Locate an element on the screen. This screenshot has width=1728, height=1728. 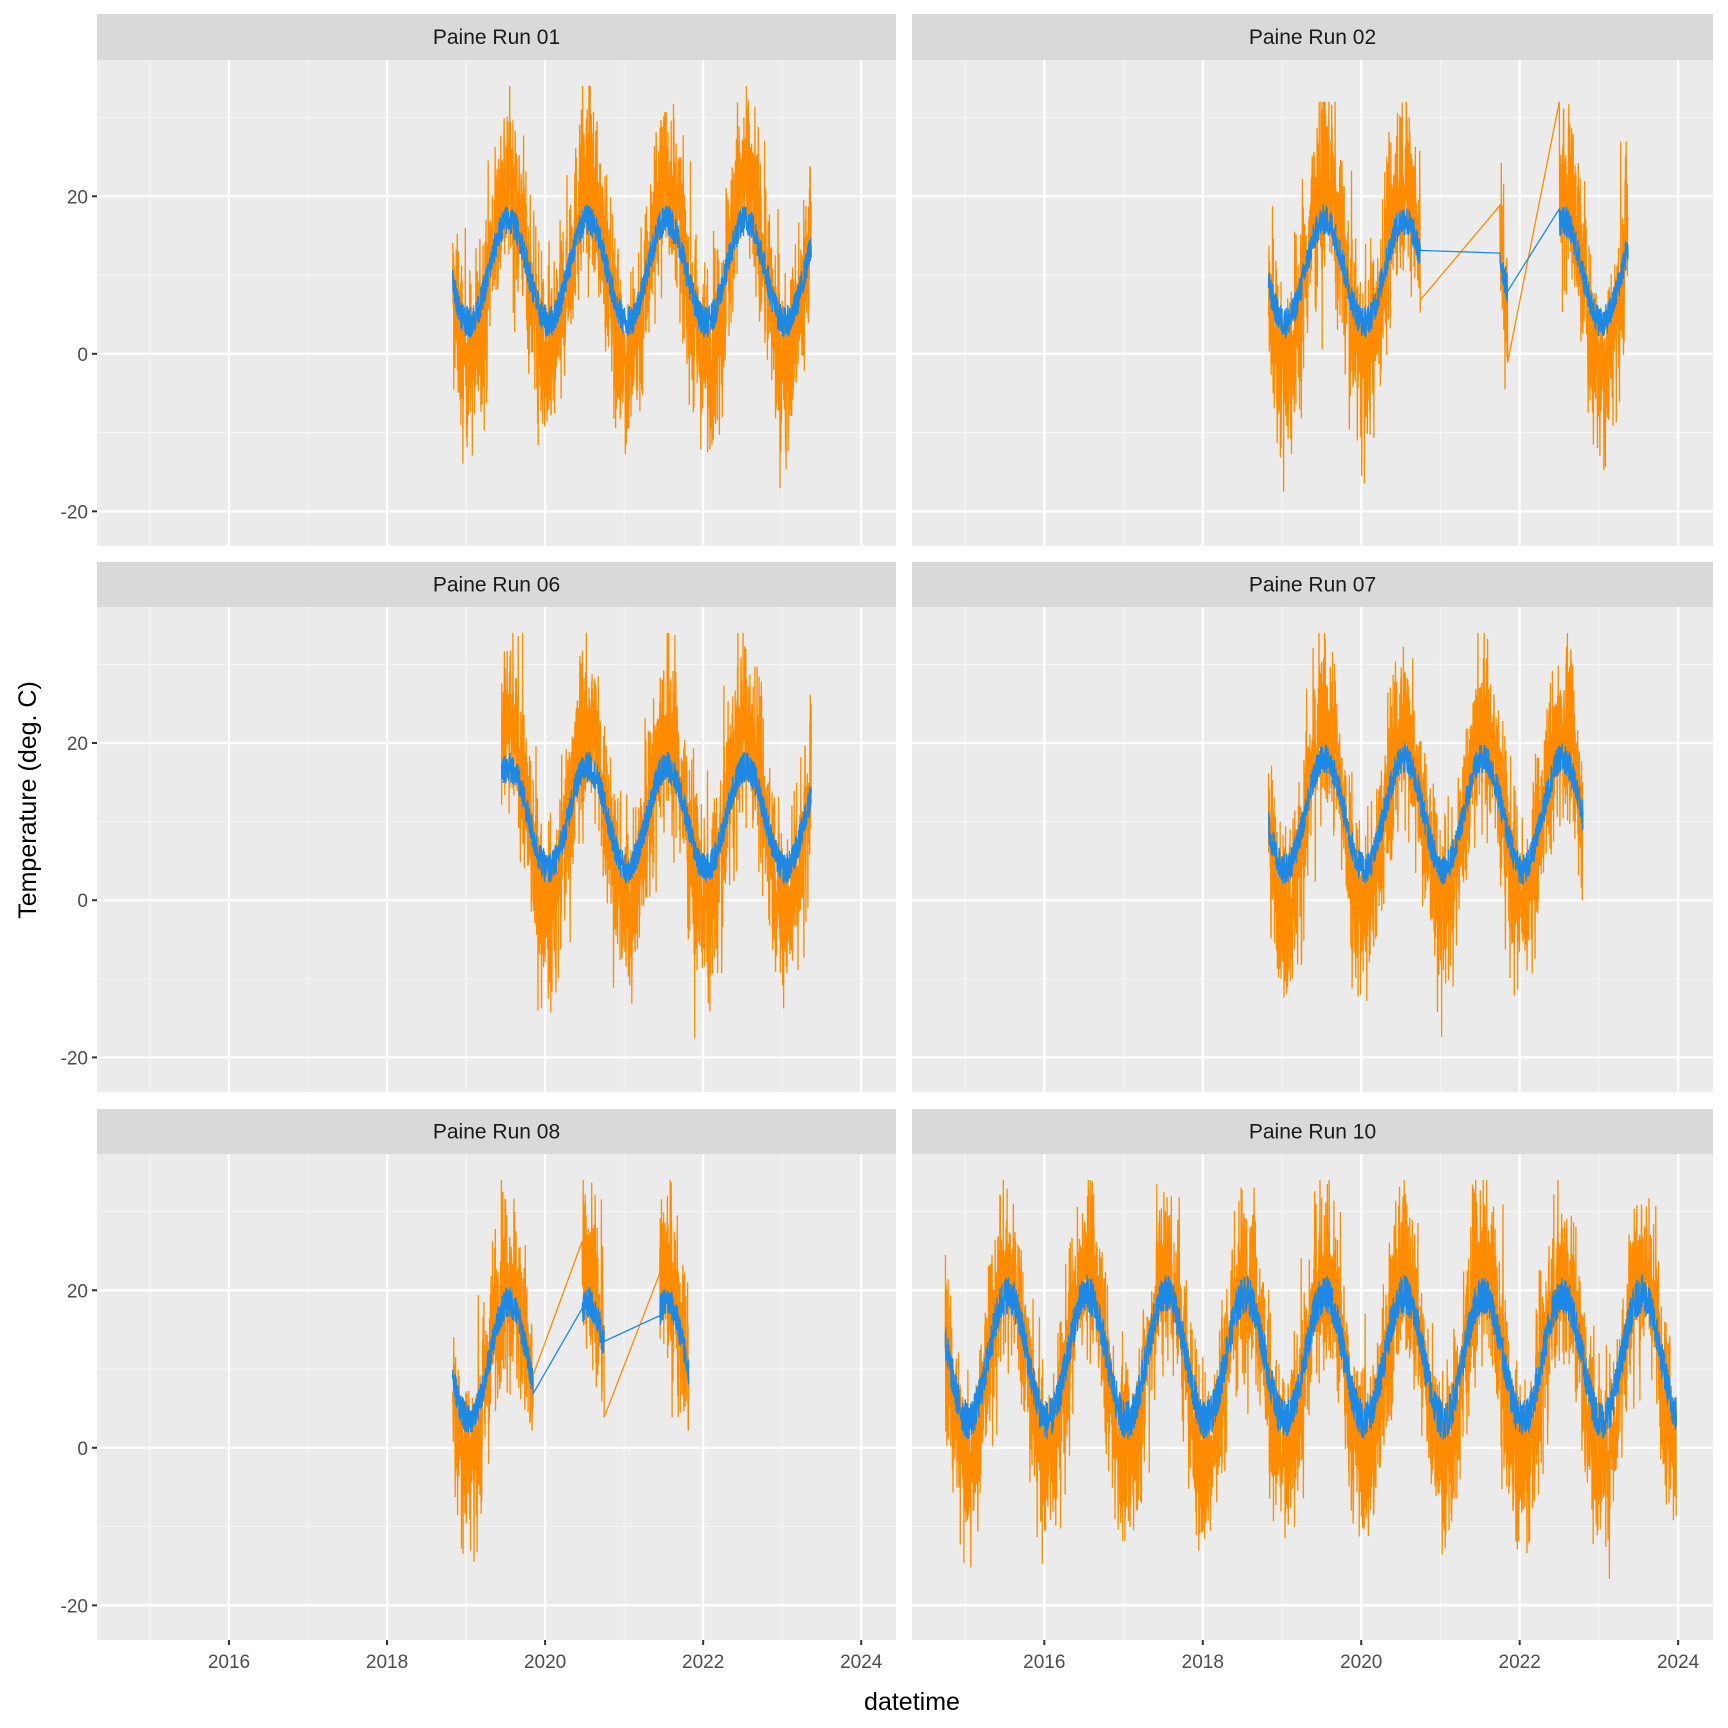
facet-strip-title: Paine Run 08 is located at coordinates (496, 1132).